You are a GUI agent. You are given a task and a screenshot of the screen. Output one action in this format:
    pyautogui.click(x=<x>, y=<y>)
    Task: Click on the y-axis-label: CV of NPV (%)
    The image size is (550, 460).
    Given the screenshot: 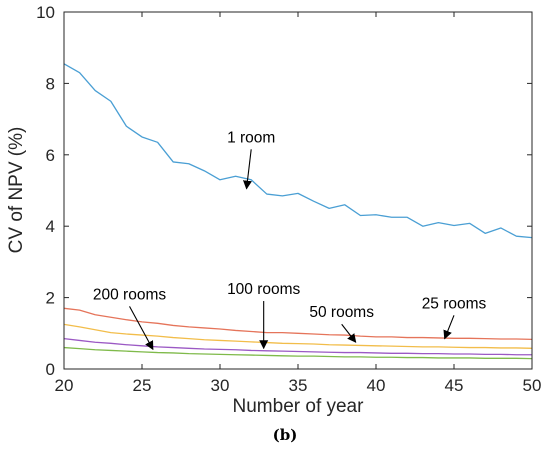 What is the action you would take?
    pyautogui.click(x=16, y=190)
    